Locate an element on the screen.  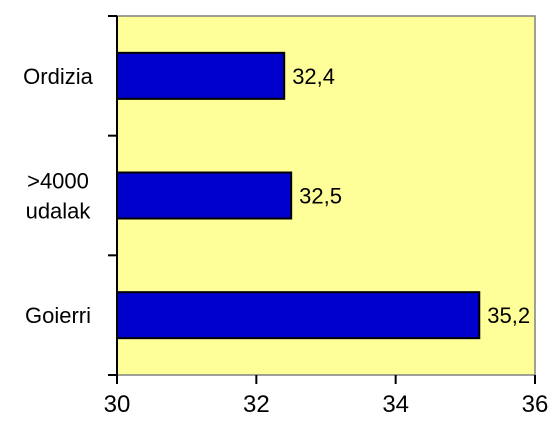
x-tick-label-0: 30 is located at coordinates (117, 404).